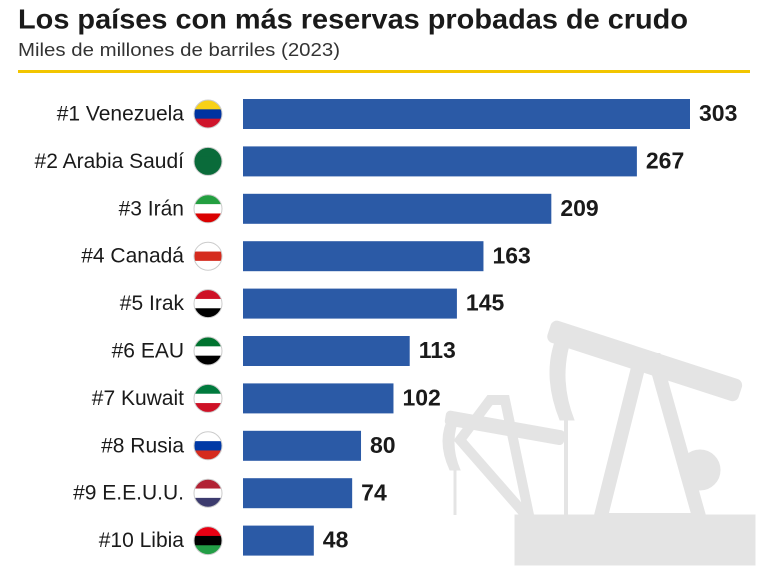 This screenshot has width=770, height=574. What do you see at coordinates (421, 397) in the screenshot?
I see `value-label: 102` at bounding box center [421, 397].